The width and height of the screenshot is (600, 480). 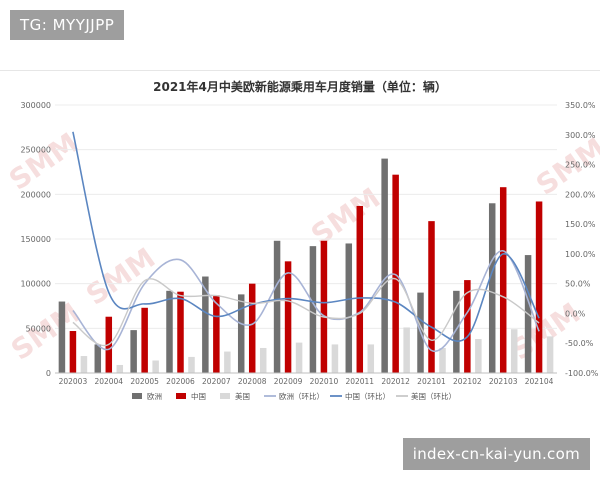 What do you see at coordinates (35, 194) in the screenshot?
I see `left-tick-label: 200000` at bounding box center [35, 194].